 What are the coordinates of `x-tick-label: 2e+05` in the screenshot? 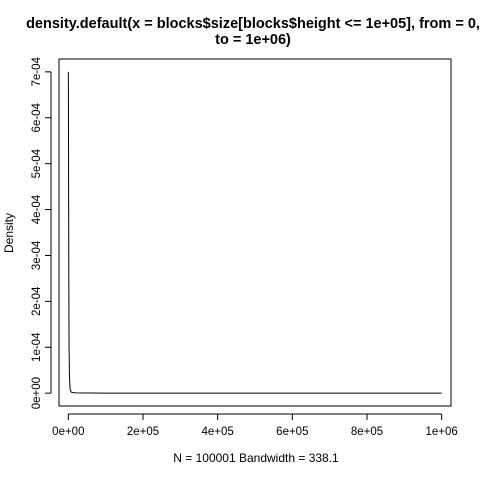 It's located at (143, 432).